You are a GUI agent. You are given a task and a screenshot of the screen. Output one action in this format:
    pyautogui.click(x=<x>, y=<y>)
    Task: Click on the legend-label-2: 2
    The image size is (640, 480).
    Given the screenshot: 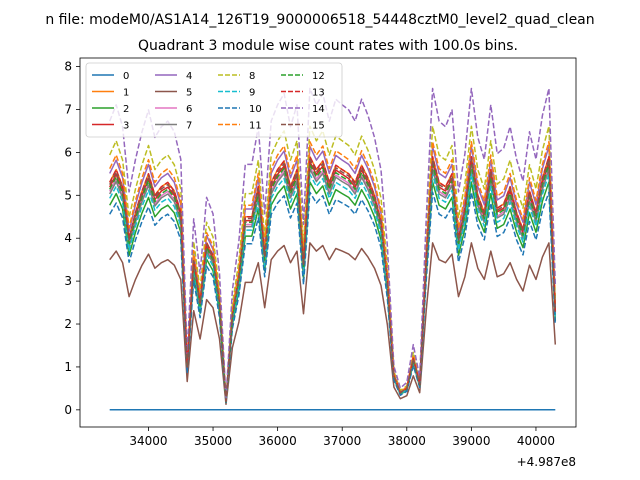 What is the action you would take?
    pyautogui.click(x=126, y=109)
    